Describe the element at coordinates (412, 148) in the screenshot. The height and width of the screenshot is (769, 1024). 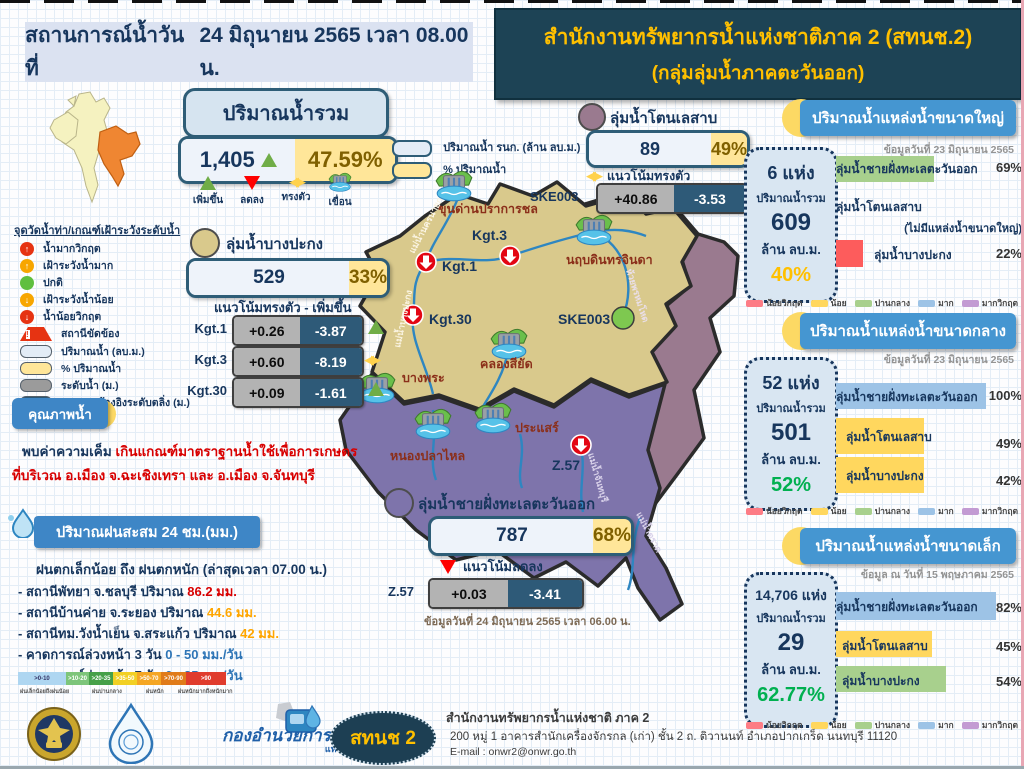
I see `volume-pill-icon` at that location.